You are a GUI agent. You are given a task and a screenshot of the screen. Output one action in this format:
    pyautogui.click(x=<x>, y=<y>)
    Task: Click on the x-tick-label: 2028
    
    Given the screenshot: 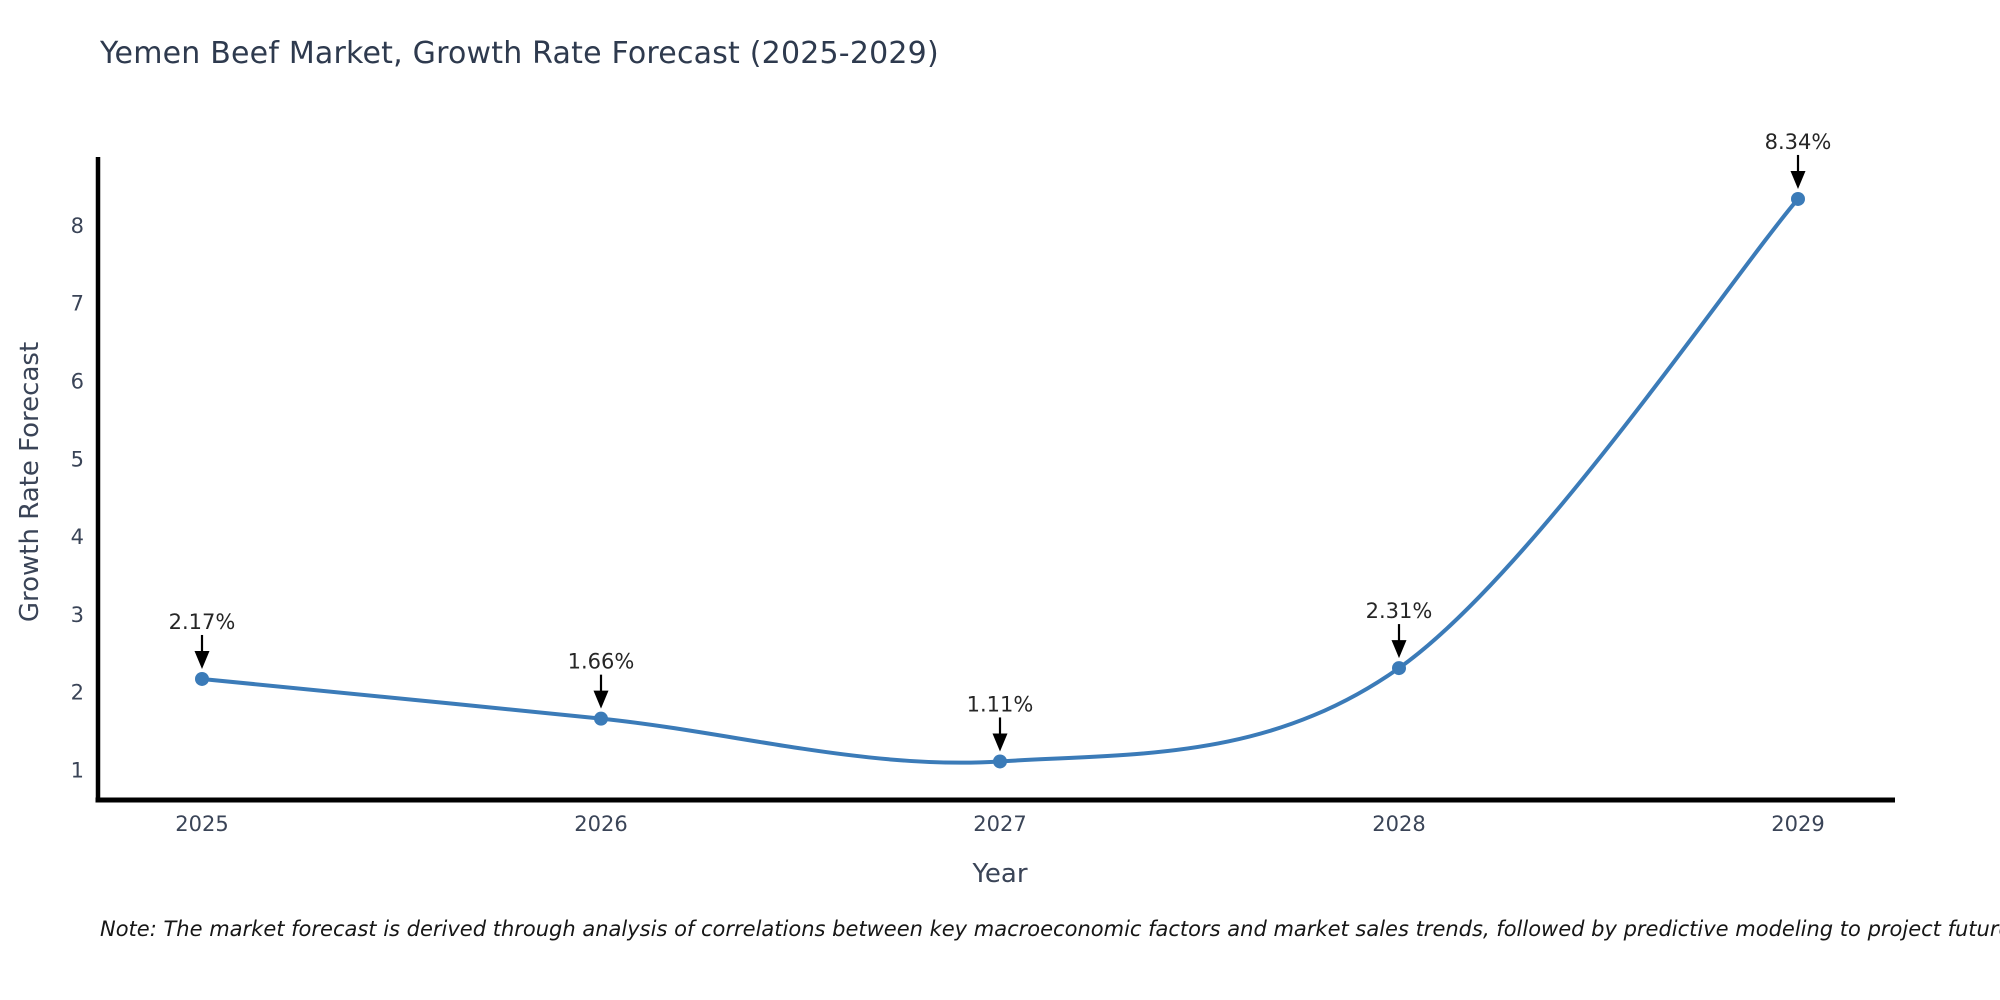 What is the action you would take?
    pyautogui.click(x=1398, y=824)
    